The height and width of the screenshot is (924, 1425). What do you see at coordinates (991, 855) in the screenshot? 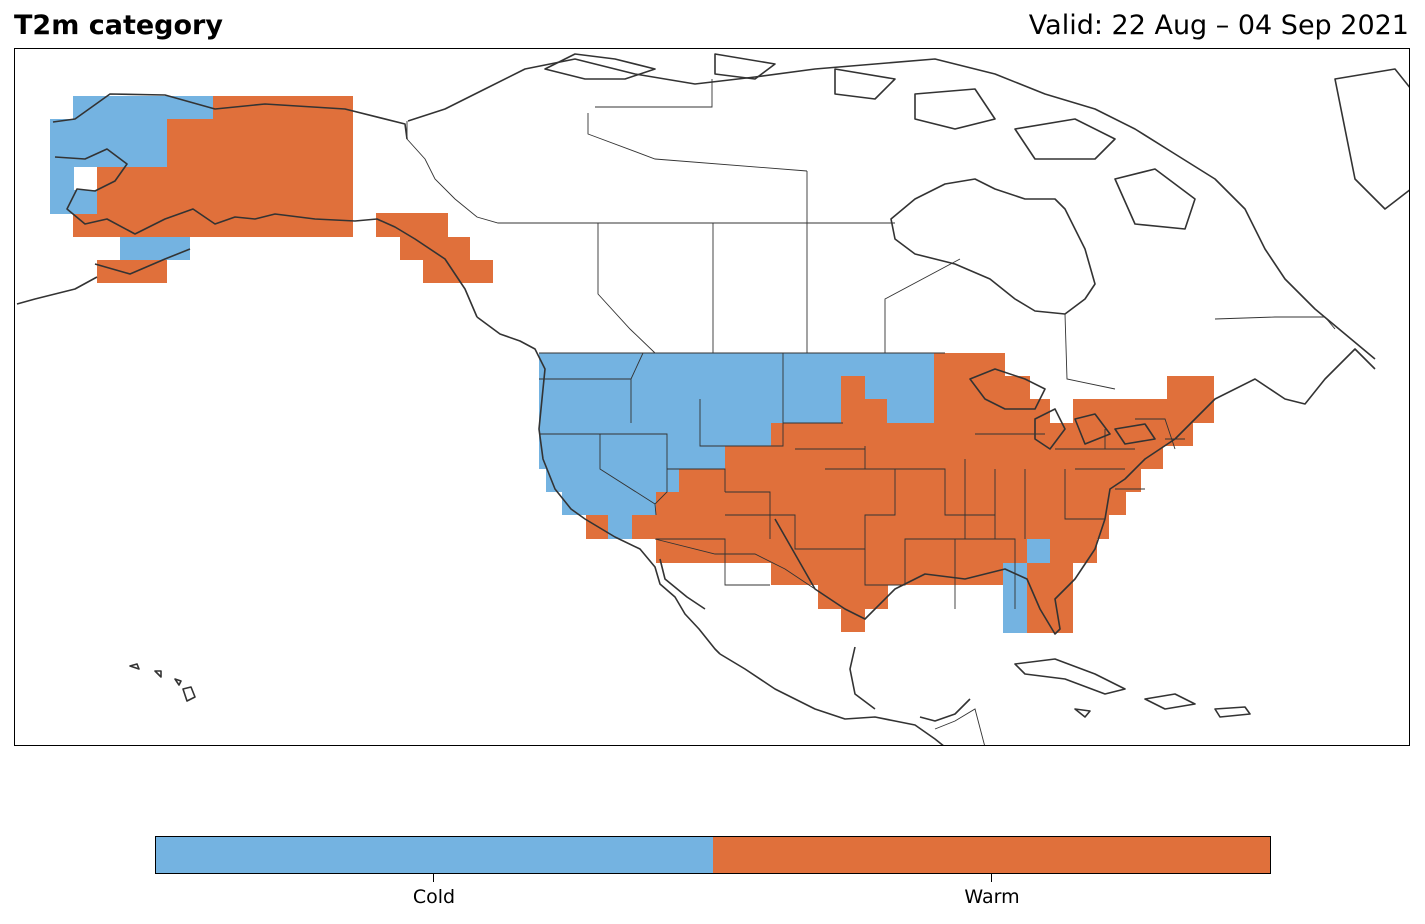
I see `colorbar-segment-warm` at bounding box center [991, 855].